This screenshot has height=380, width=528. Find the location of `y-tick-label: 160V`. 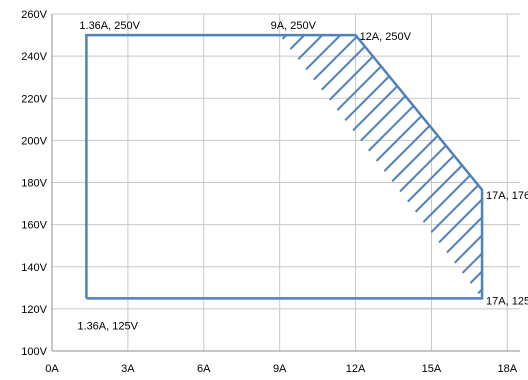

y-tick-label: 160V is located at coordinates (34, 226).